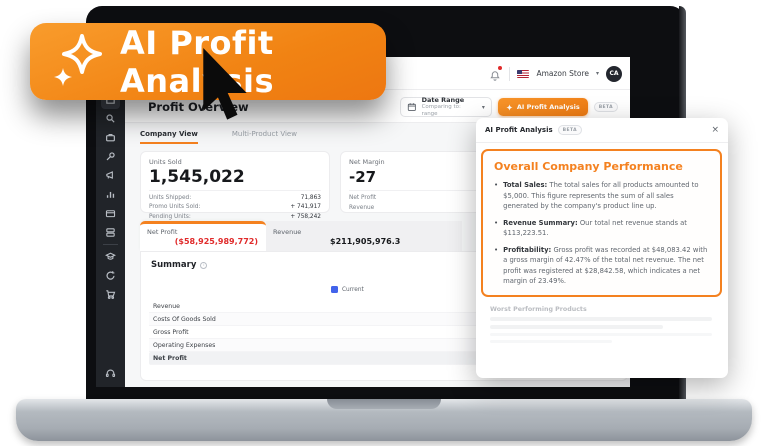 The width and height of the screenshot is (768, 446). What do you see at coordinates (602, 130) in the screenshot?
I see `ai-panel-header: AI Profit Analysis BETA ×` at bounding box center [602, 130].